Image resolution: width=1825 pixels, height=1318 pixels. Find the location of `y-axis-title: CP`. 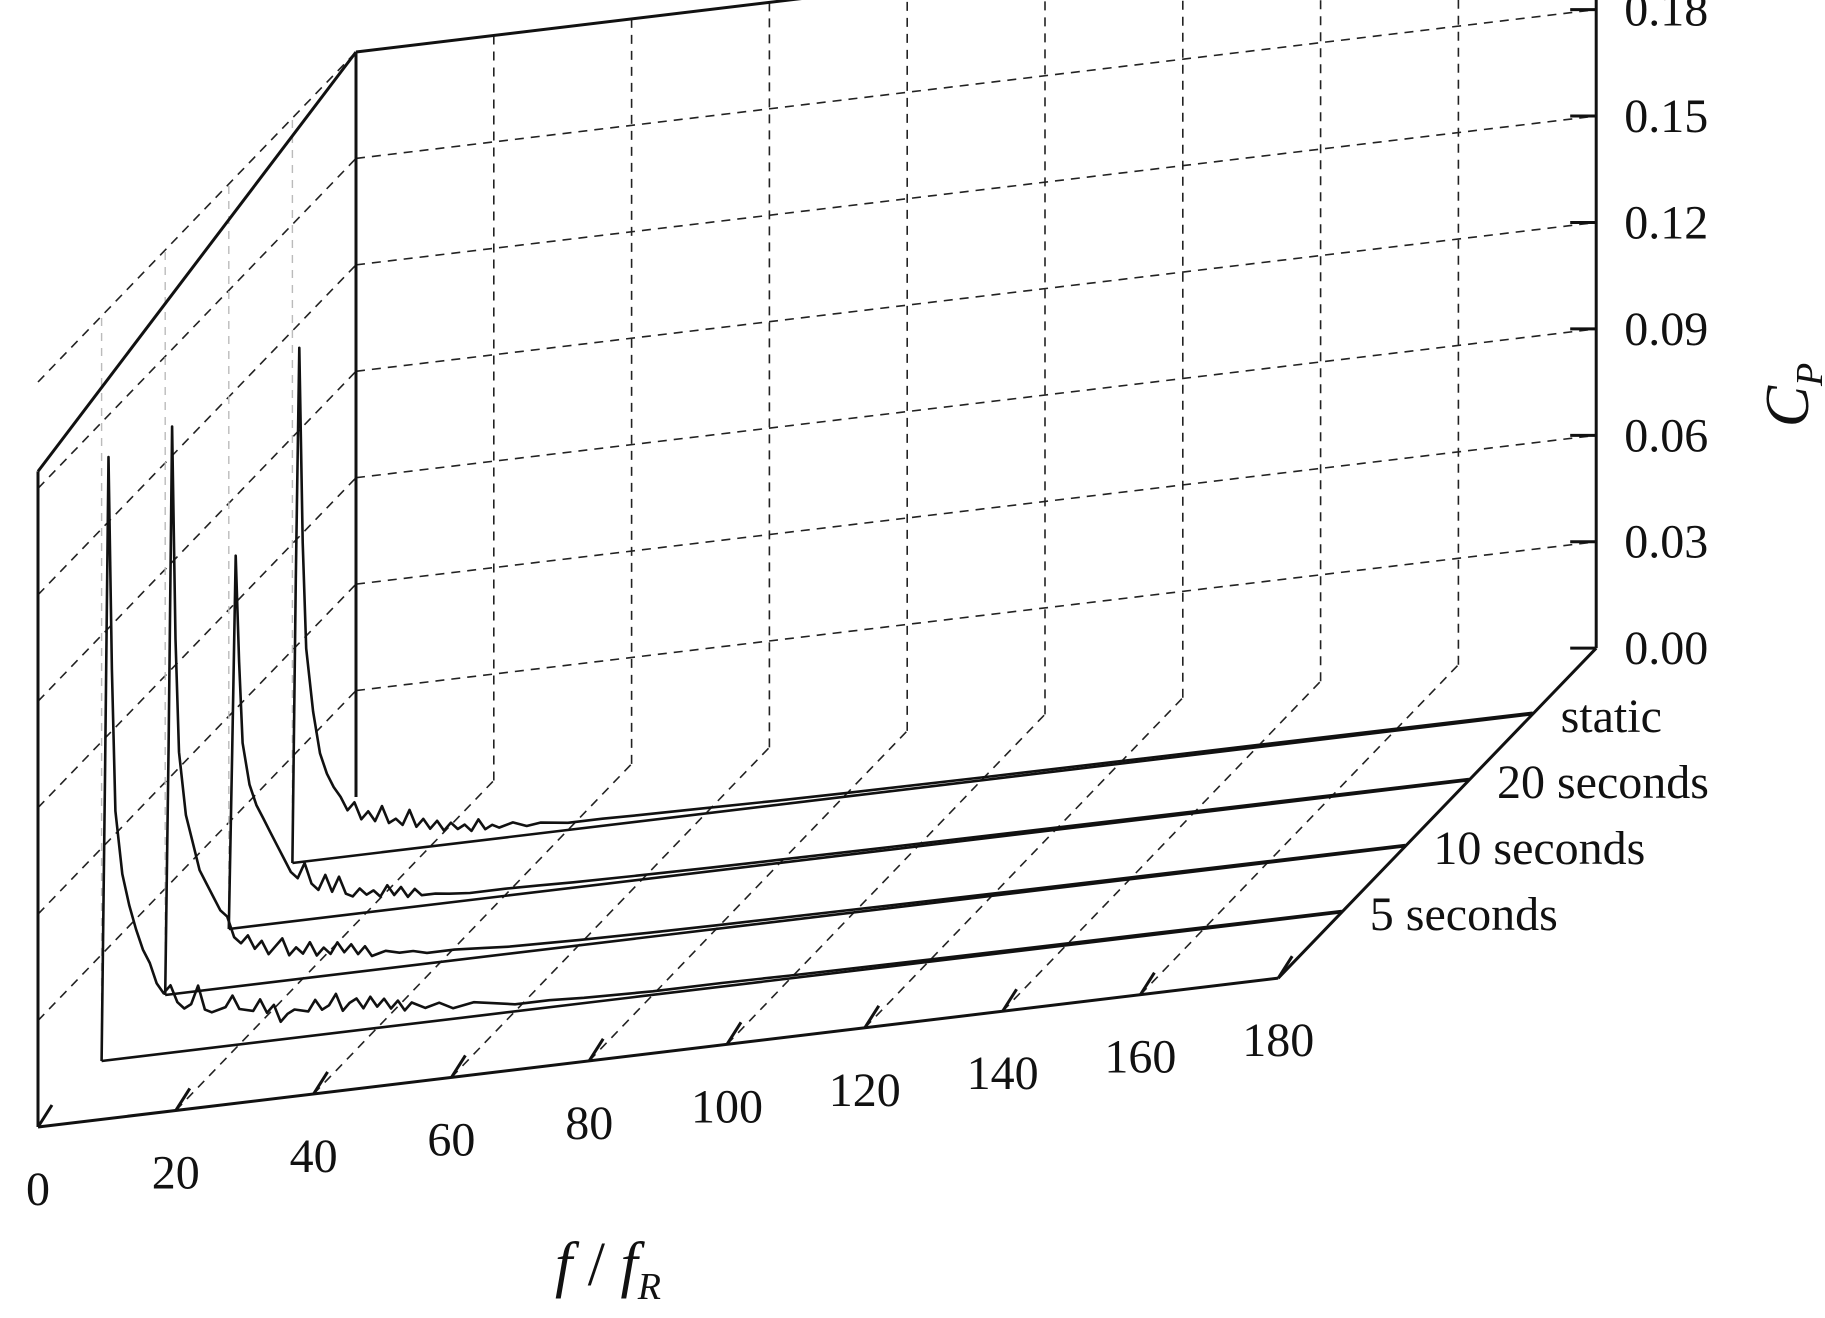

y-axis-title: CP is located at coordinates (1789, 395).